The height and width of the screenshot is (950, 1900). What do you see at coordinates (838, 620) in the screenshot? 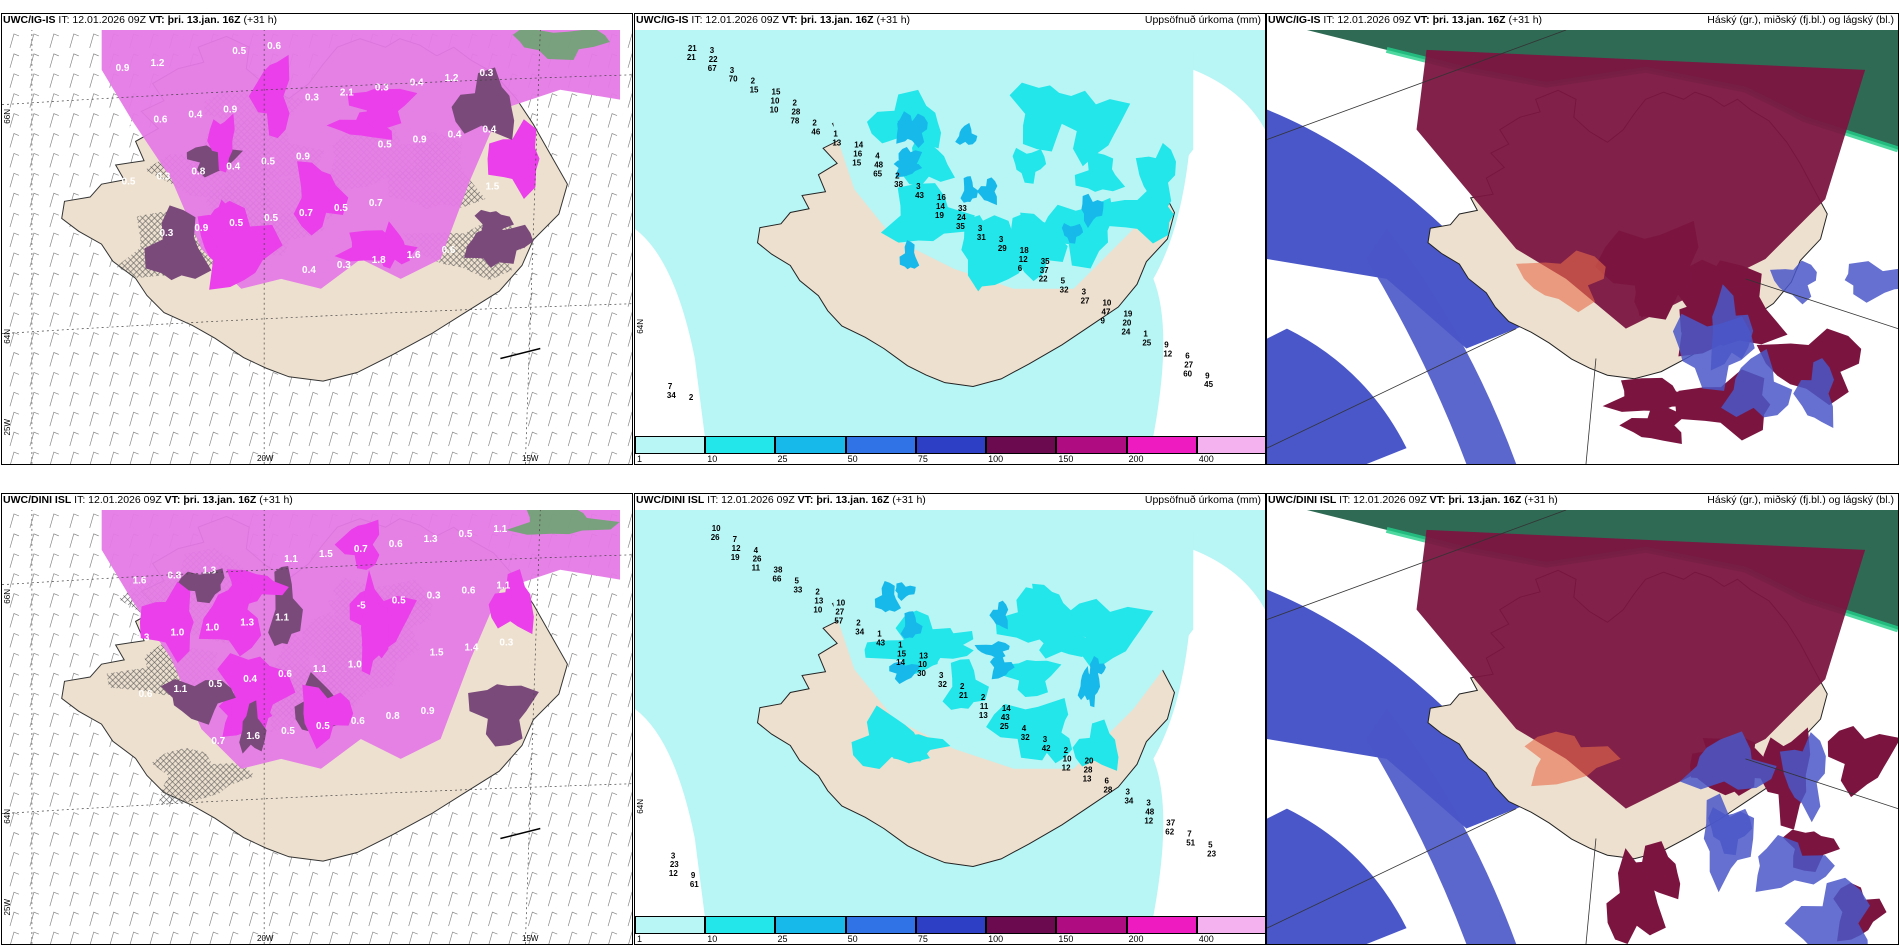
I see `precip-value-label: 57` at bounding box center [838, 620].